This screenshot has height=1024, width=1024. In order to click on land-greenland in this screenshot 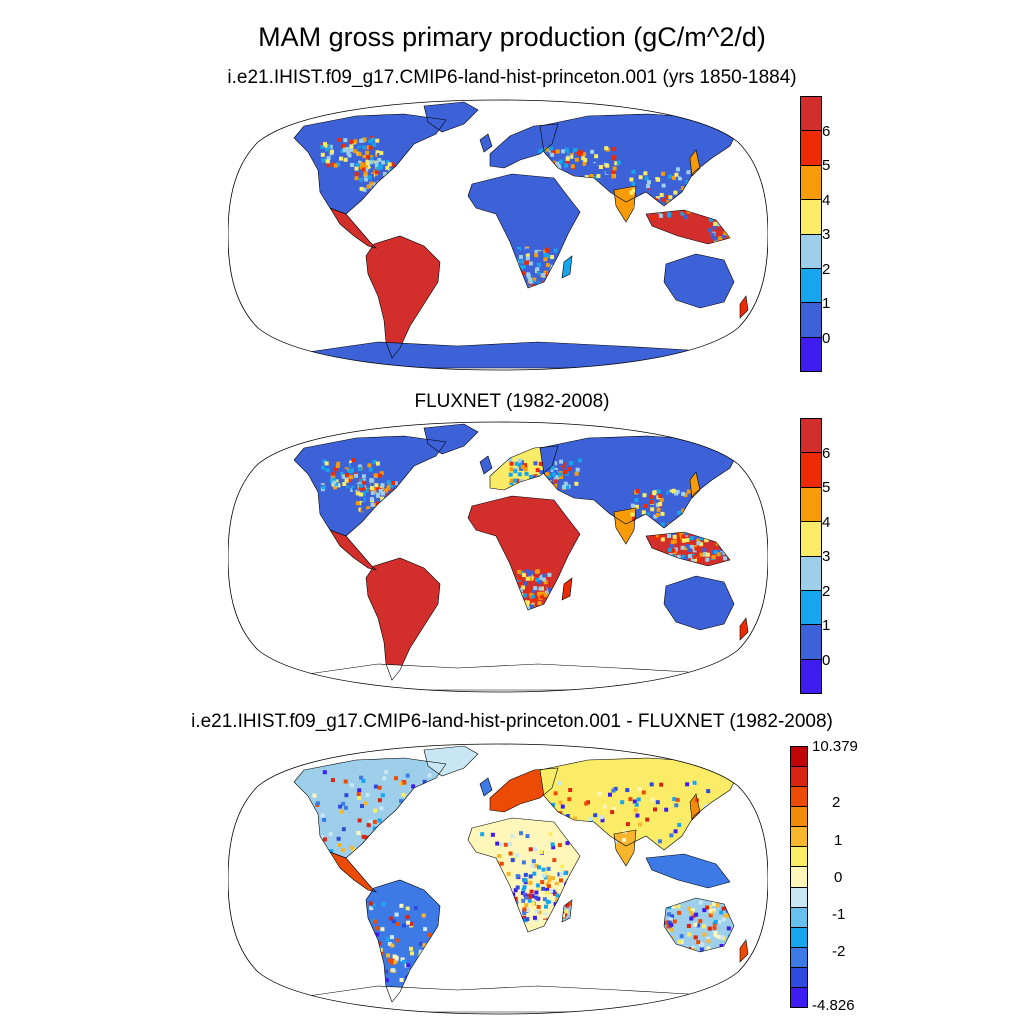, I will do `click(451, 761)`.